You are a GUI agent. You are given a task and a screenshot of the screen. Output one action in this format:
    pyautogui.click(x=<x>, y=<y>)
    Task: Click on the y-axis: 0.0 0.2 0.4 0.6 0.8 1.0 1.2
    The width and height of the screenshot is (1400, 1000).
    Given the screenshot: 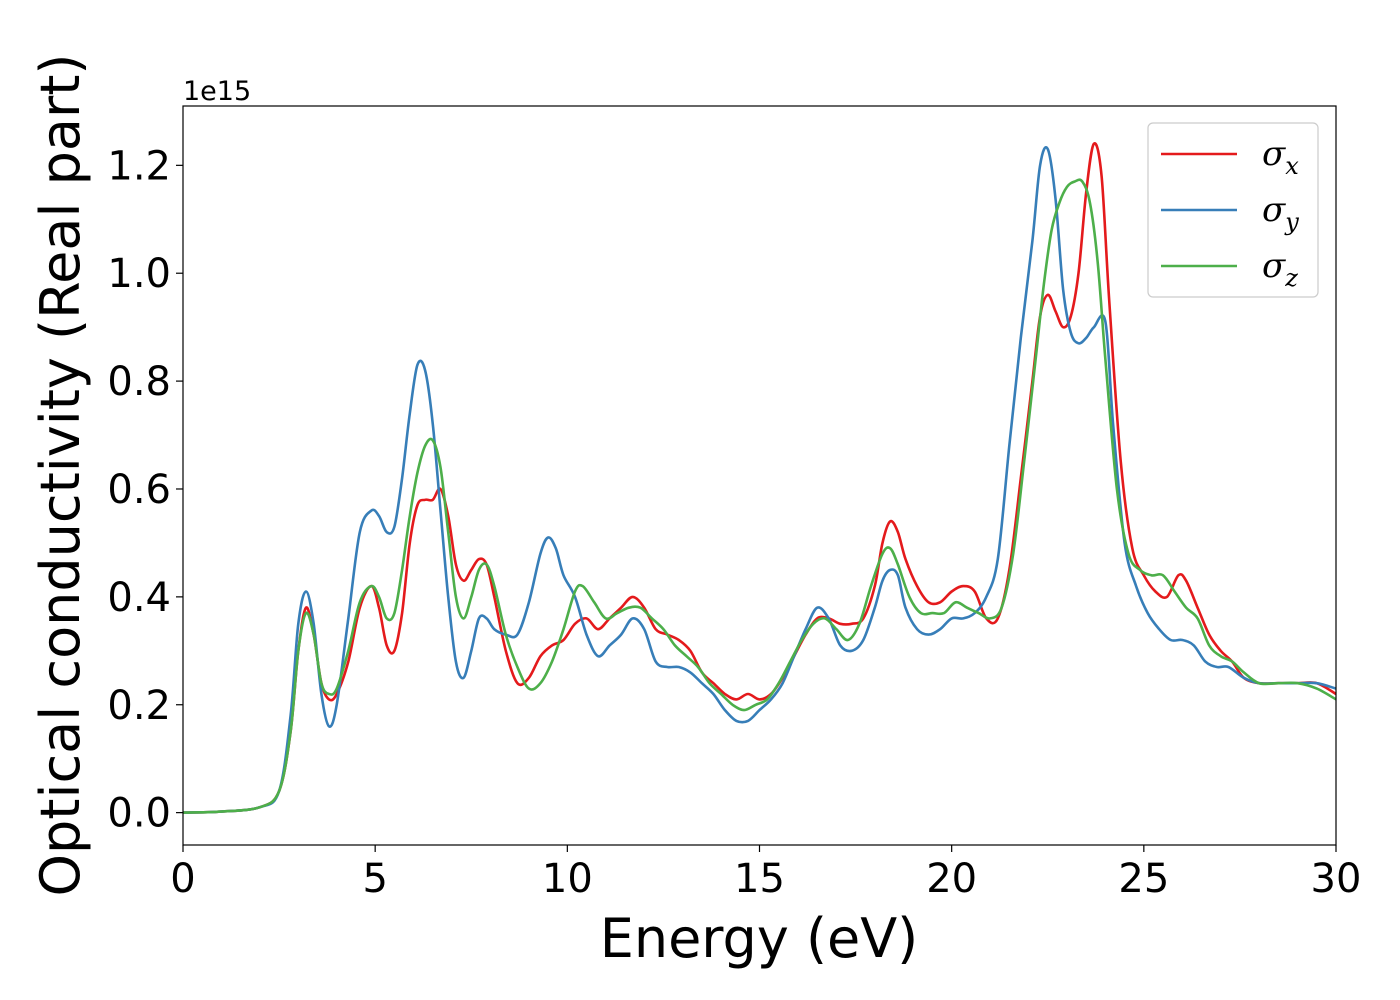 What is the action you would take?
    pyautogui.click(x=145, y=490)
    